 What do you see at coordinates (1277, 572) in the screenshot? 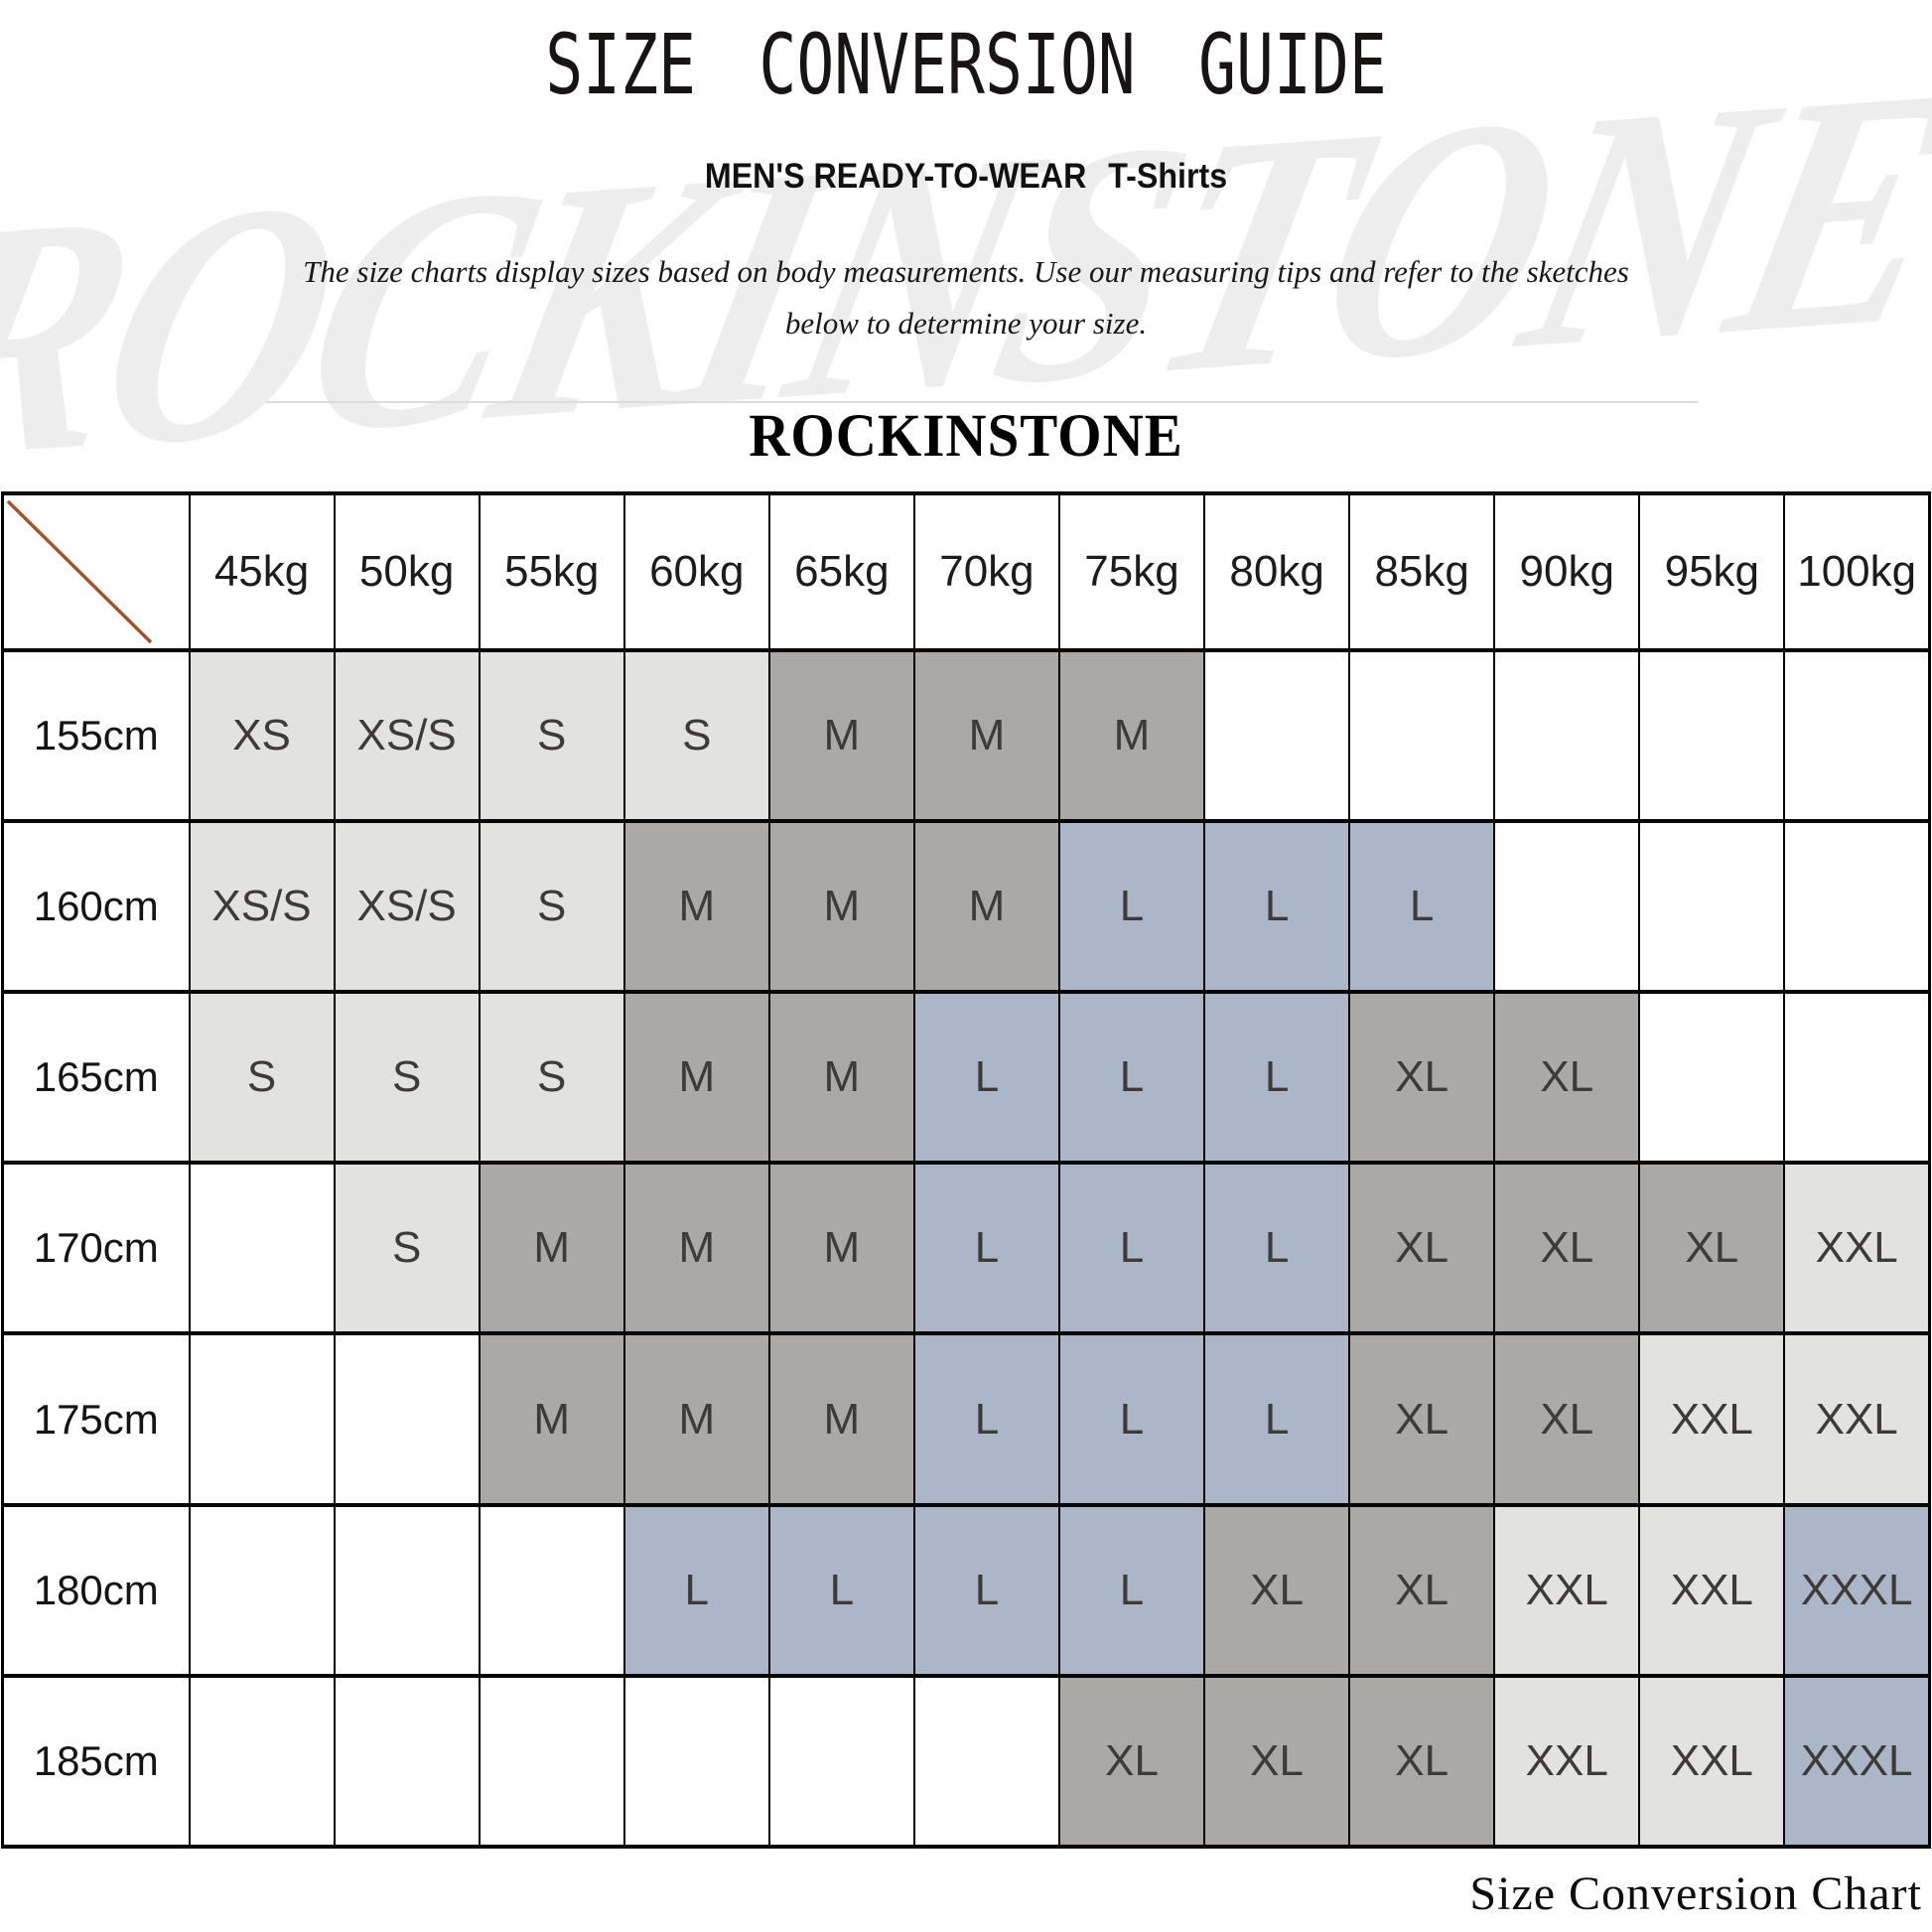
I see `weight-header-80kg: 80kg` at bounding box center [1277, 572].